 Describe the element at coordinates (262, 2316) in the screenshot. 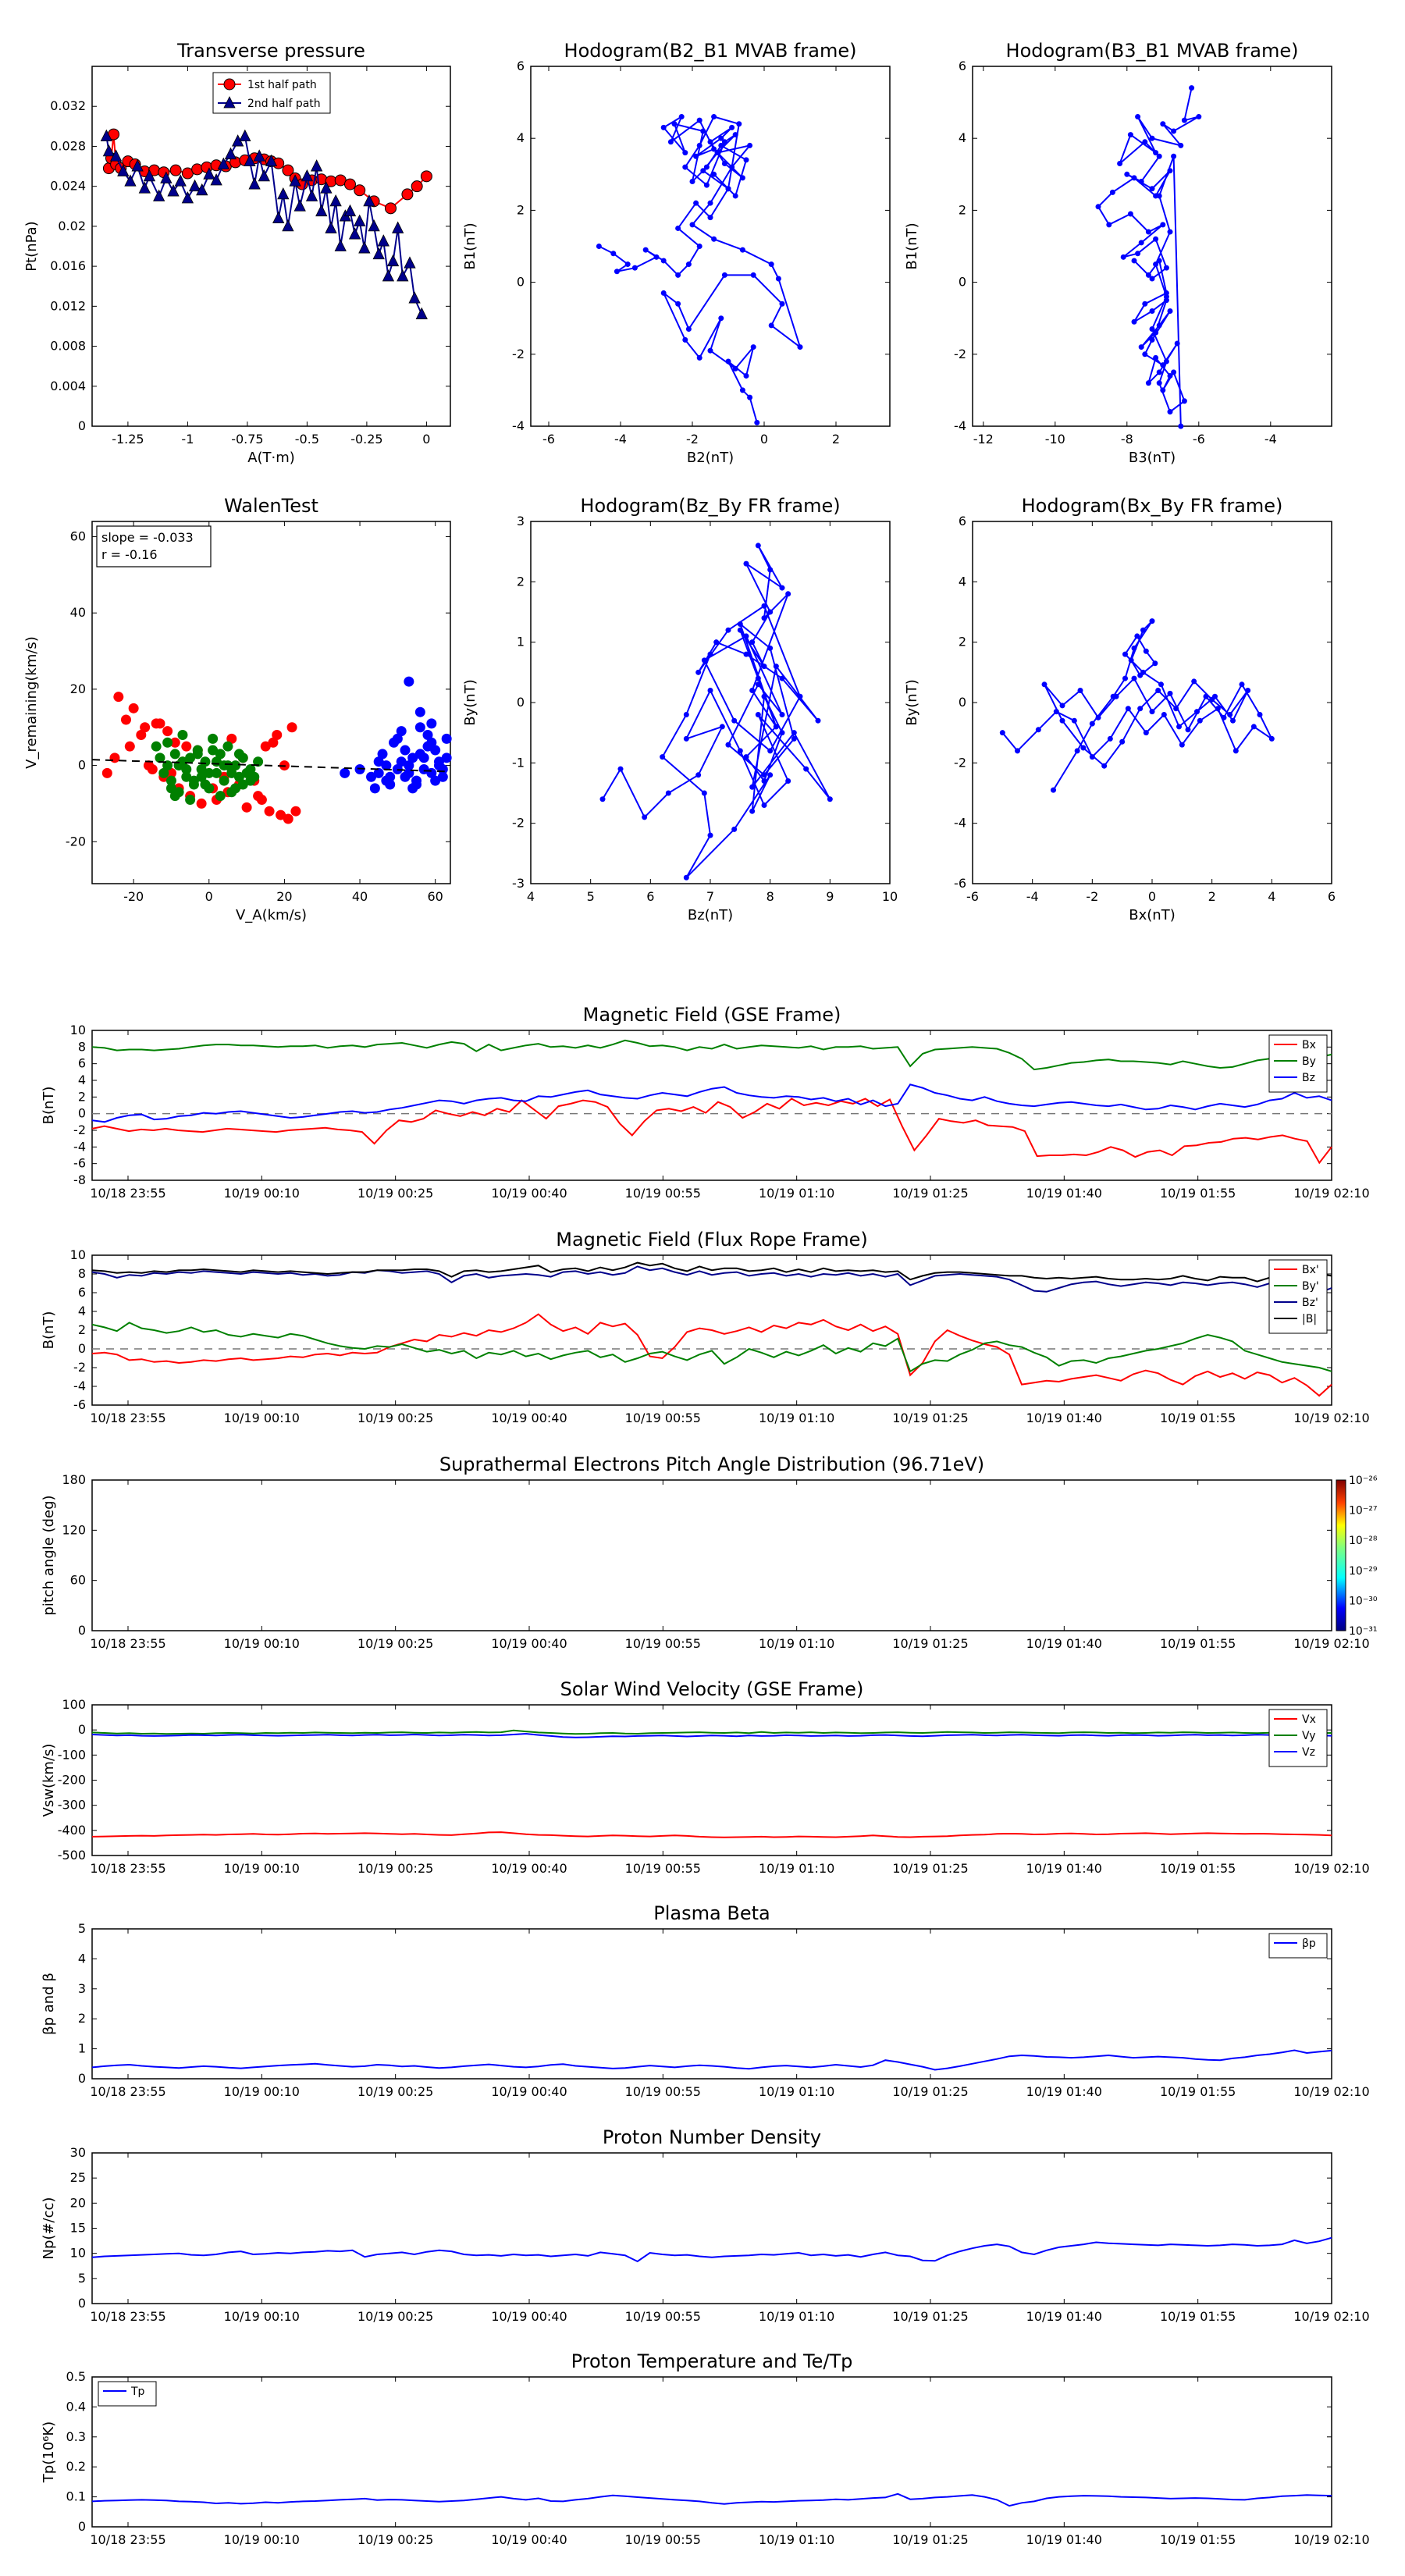

I see `np-xtick-label: 10/19 00:10` at that location.